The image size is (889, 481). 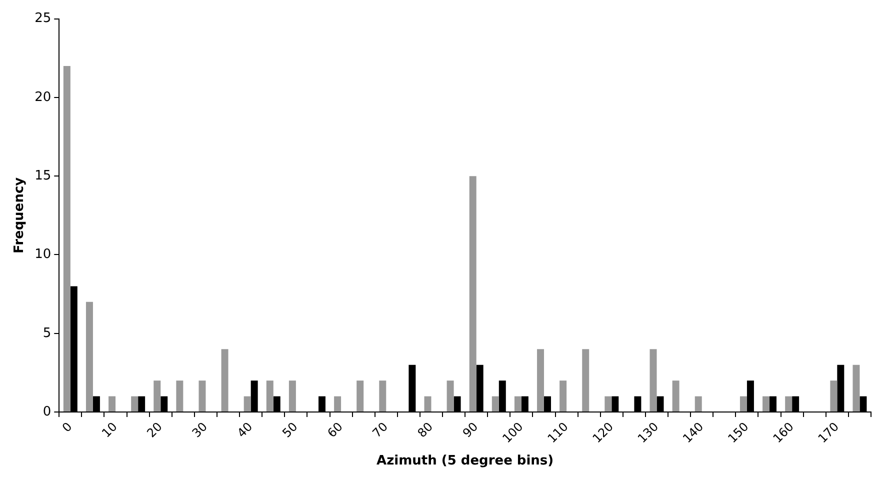 I want to click on x-tick-label: 10, so click(x=109, y=430).